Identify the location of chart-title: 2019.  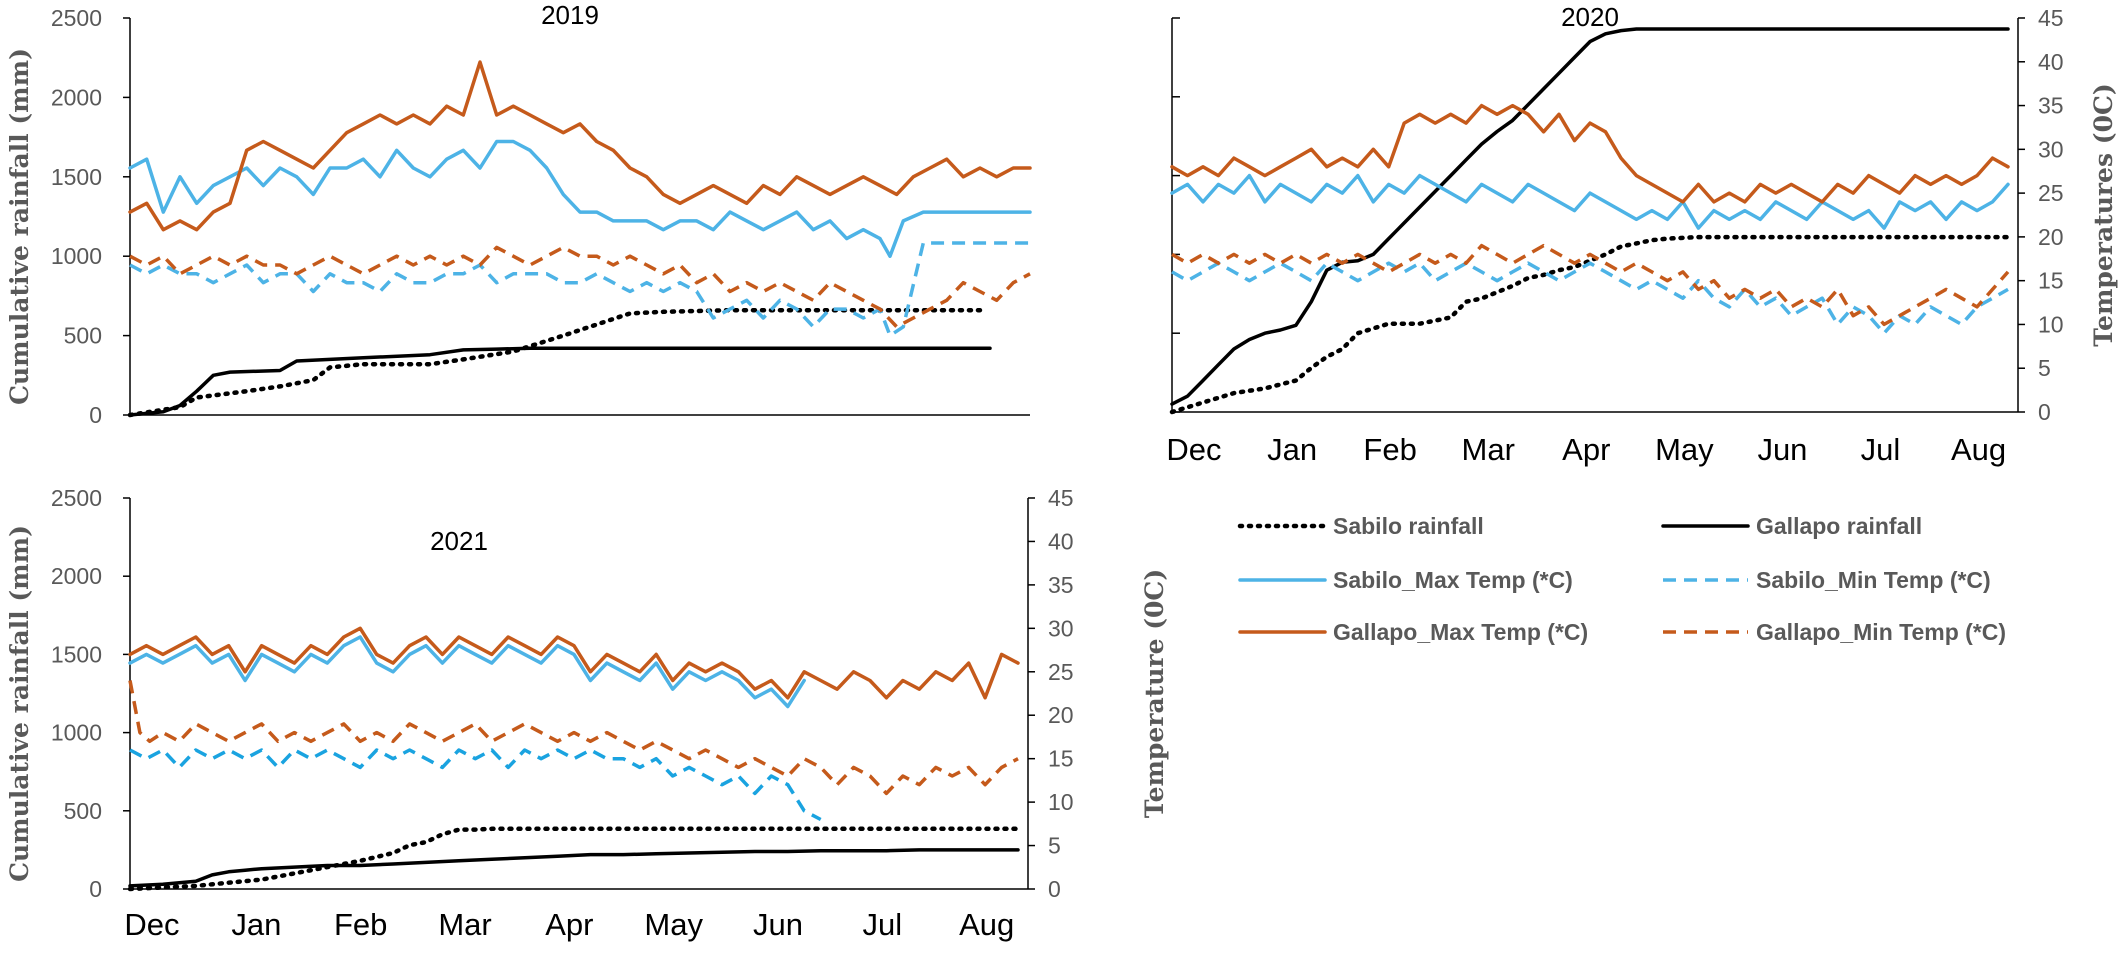
(570, 15).